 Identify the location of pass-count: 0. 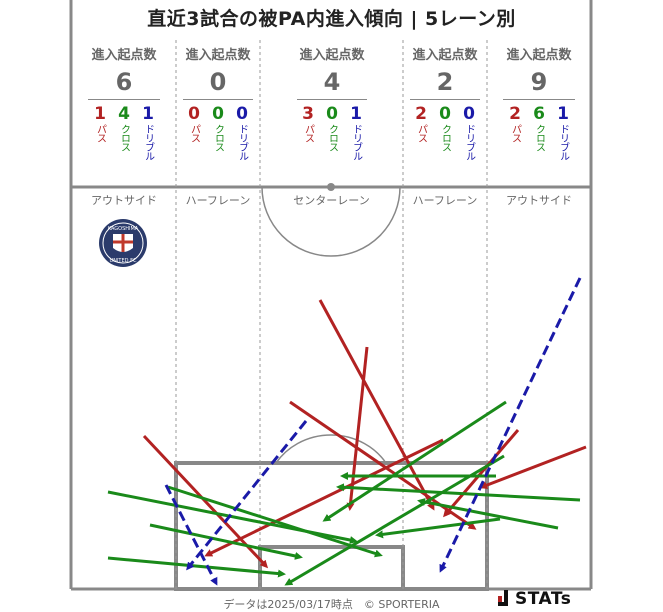
(194, 114).